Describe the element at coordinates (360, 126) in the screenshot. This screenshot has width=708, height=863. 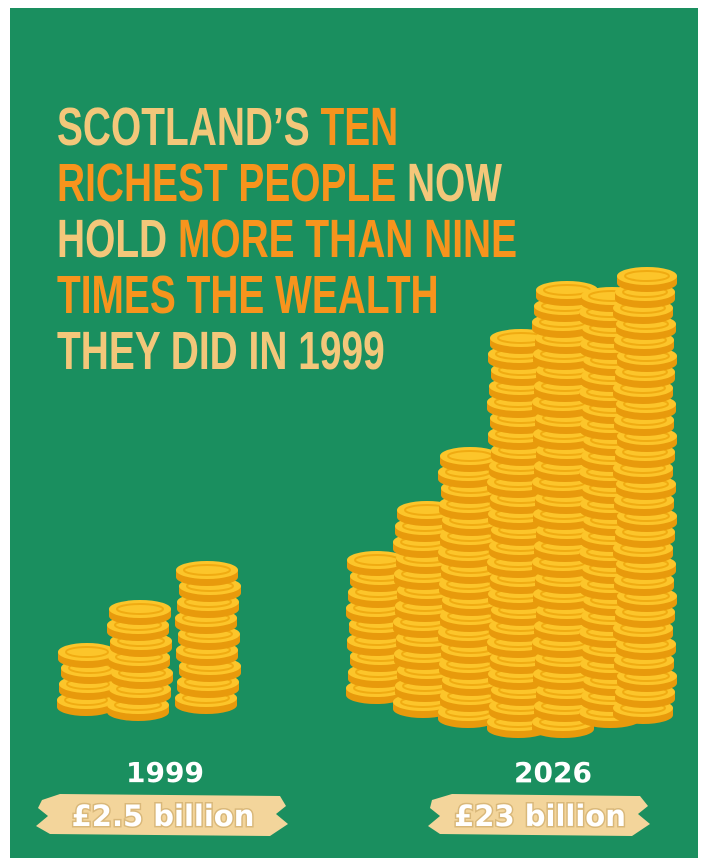
I see `headline-segment: TEN` at that location.